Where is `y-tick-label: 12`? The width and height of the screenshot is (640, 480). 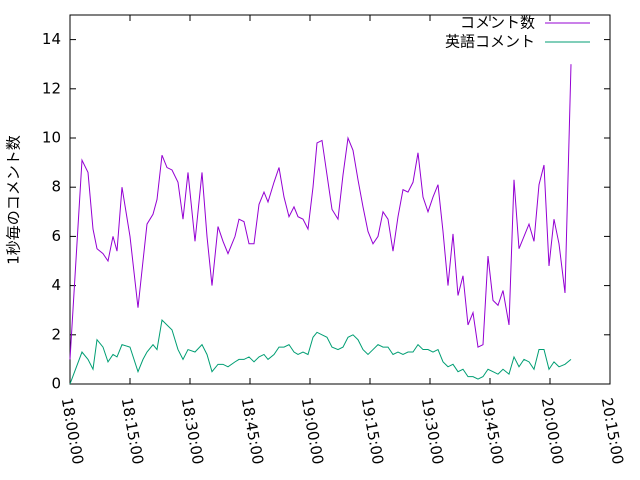 y-tick-label: 12 is located at coordinates (51, 88).